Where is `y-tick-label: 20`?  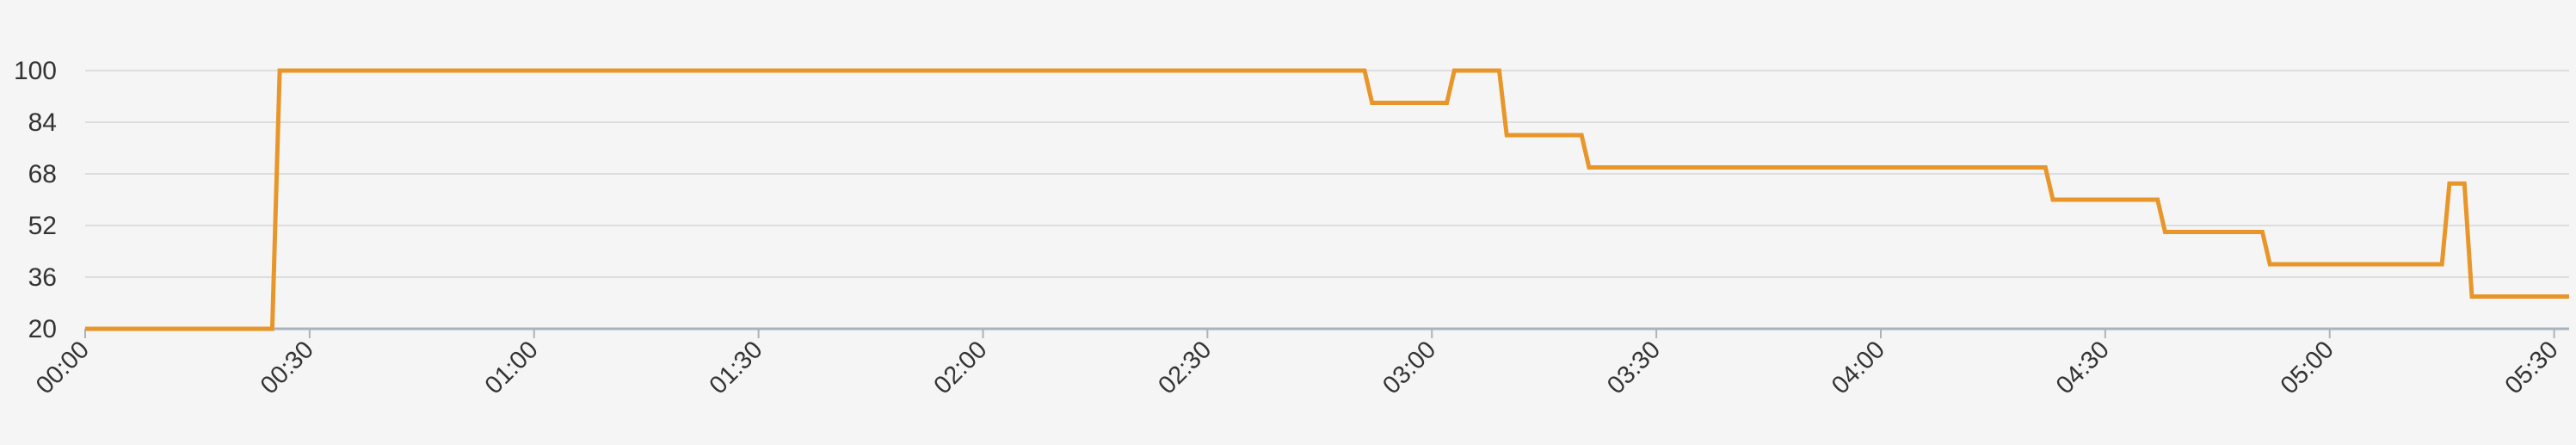
y-tick-label: 20 is located at coordinates (42, 329).